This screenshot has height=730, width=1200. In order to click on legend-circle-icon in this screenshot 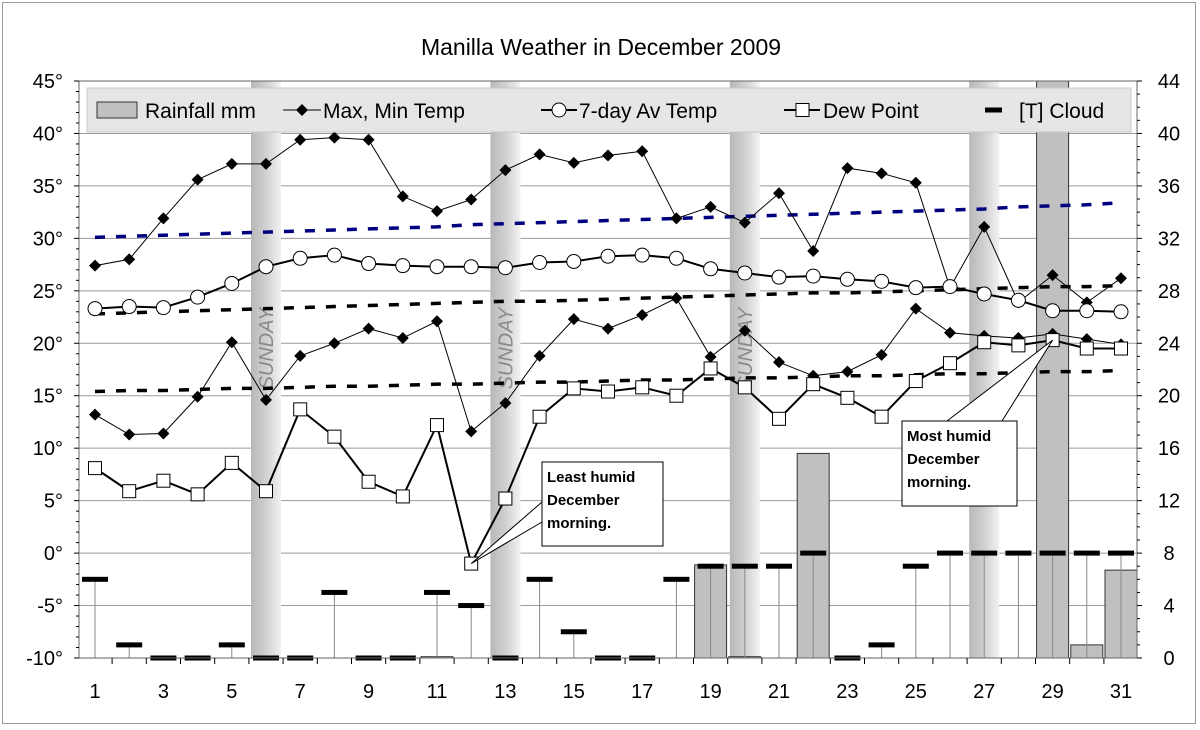, I will do `click(559, 110)`.